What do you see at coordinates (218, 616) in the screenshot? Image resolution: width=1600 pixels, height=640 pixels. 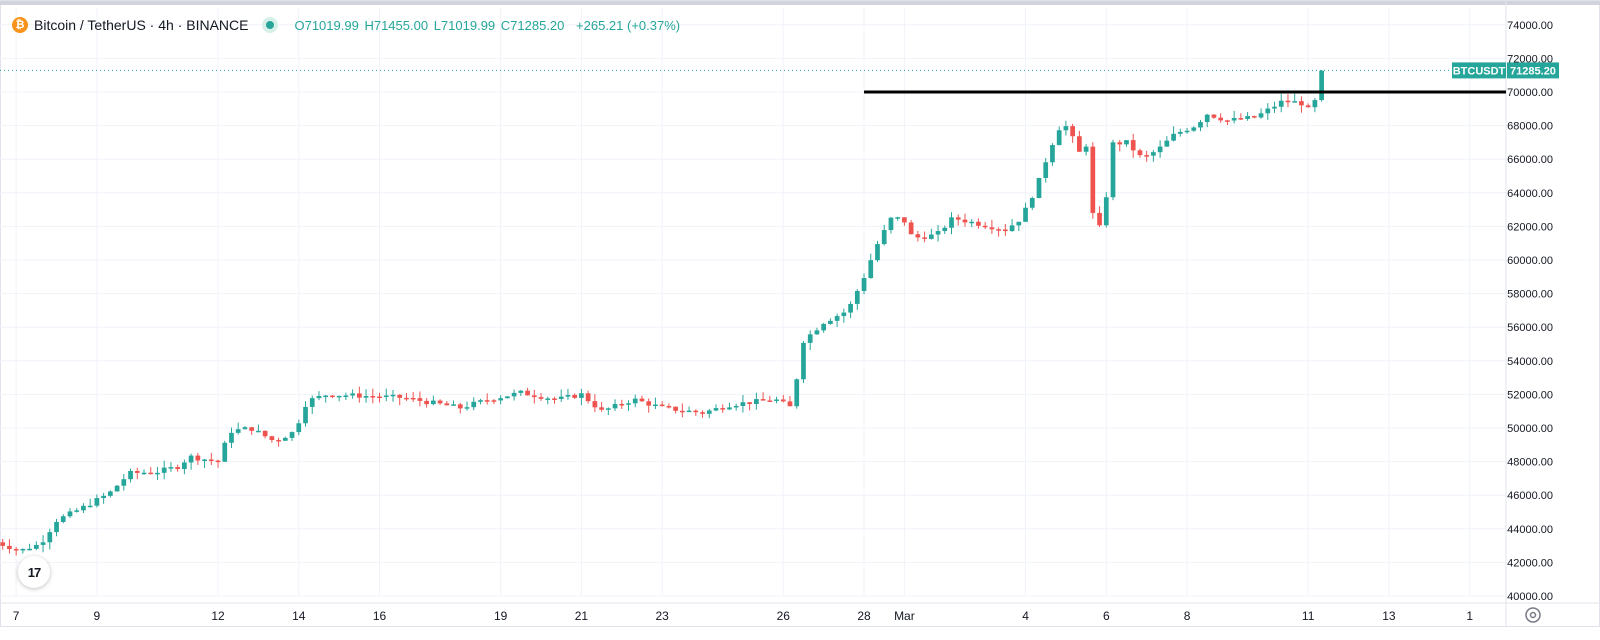 I see `x-tick-label: 12` at bounding box center [218, 616].